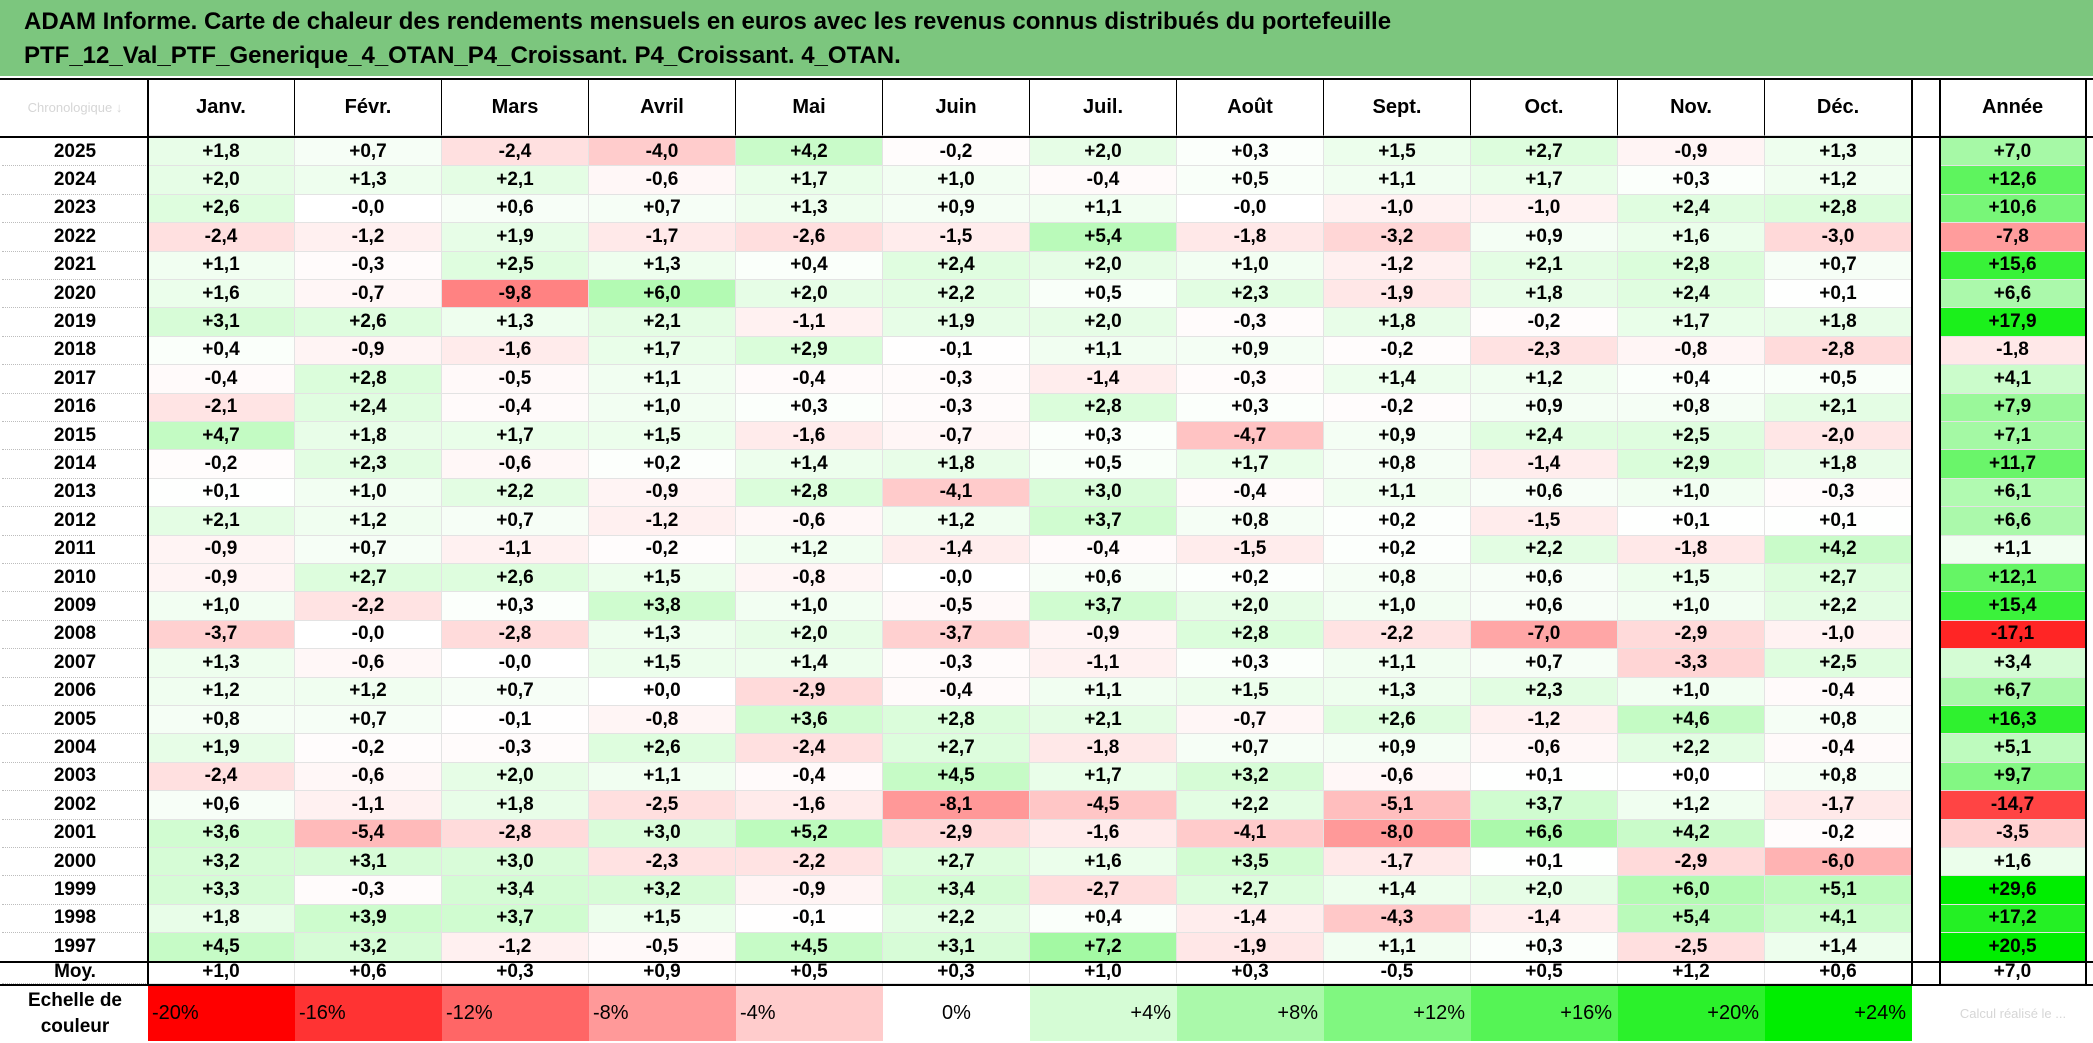 The image size is (2093, 1043). What do you see at coordinates (75, 862) in the screenshot?
I see `year-label: 2000` at bounding box center [75, 862].